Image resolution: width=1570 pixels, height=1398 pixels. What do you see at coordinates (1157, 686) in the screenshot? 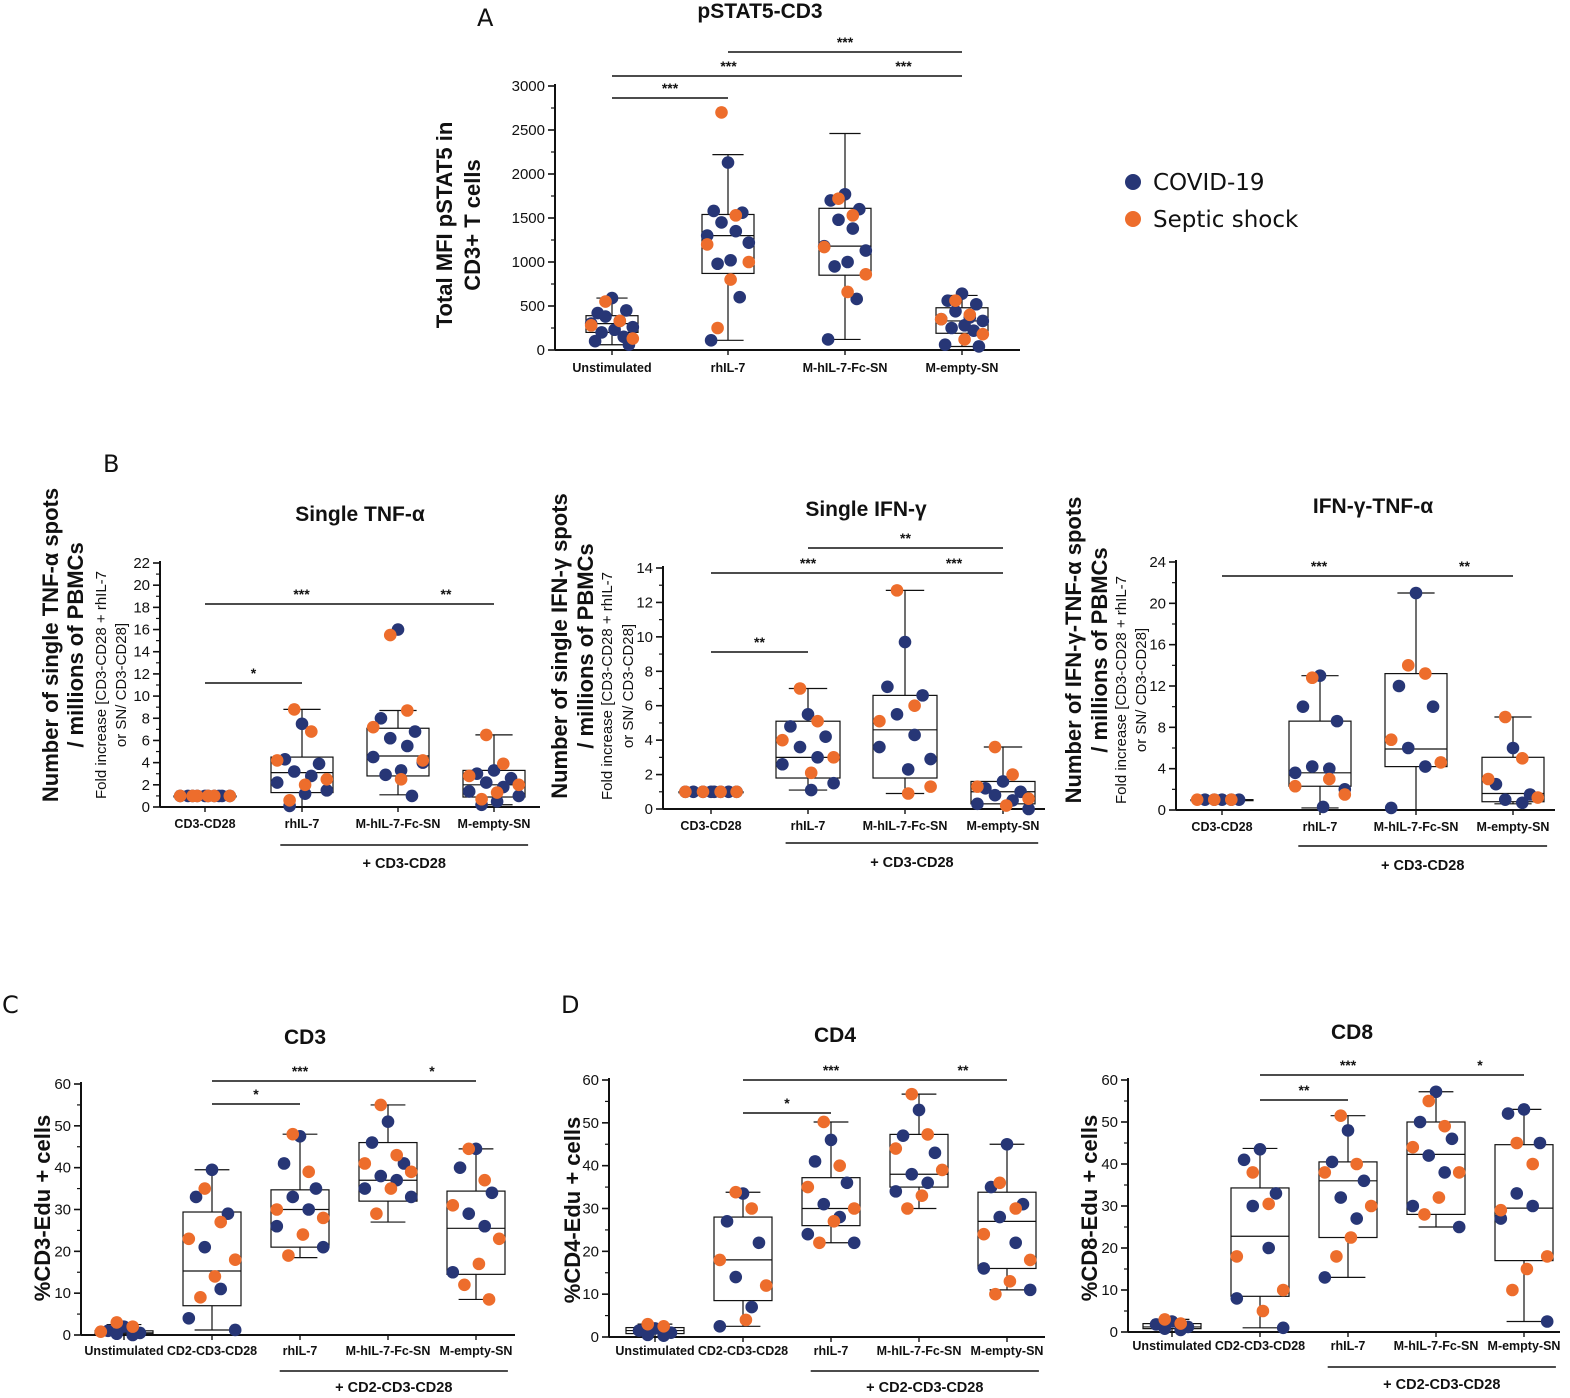
I see `chart-b3-ytick-label: 12` at bounding box center [1157, 686].